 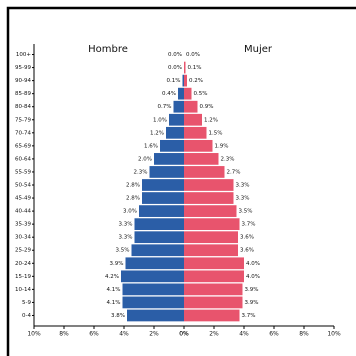 I want to click on y-tick-label: 85-89, so click(x=23, y=94).